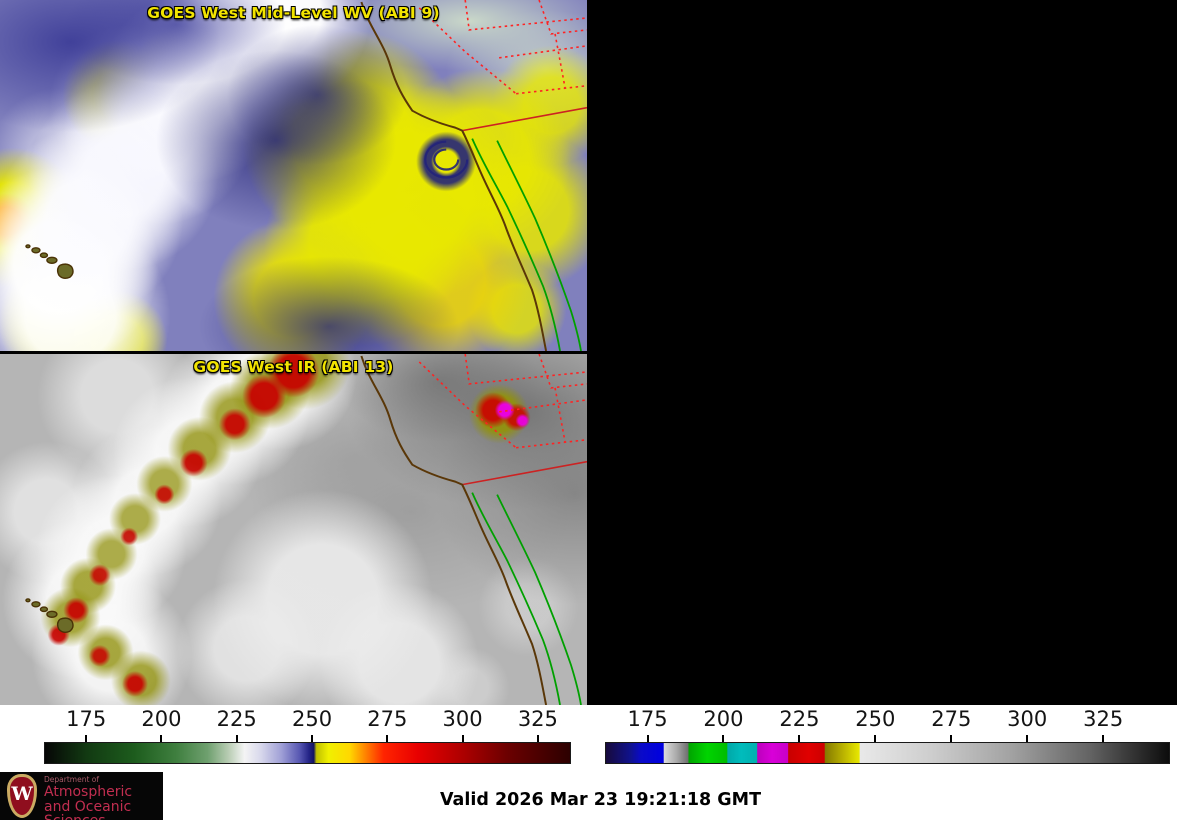  I want to click on colorbar-ir: 175 200 225 250 275 300 325, so click(887, 735).